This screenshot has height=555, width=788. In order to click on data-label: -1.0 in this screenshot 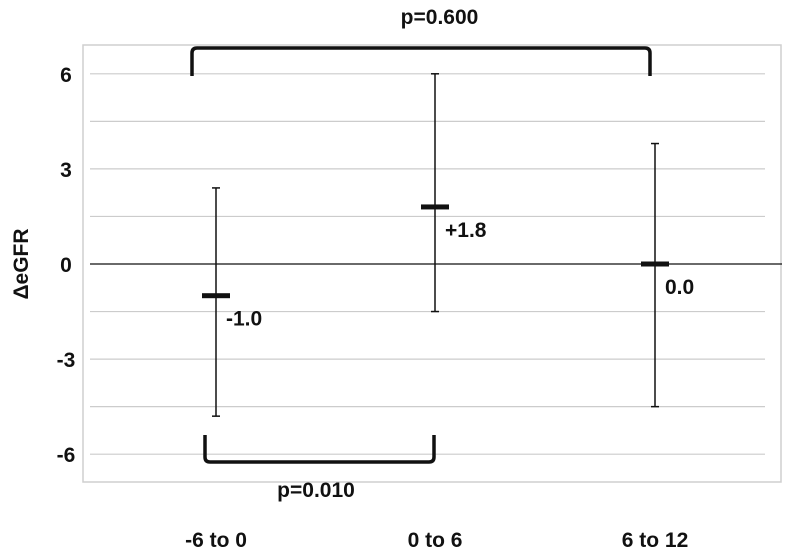, I will do `click(244, 319)`.